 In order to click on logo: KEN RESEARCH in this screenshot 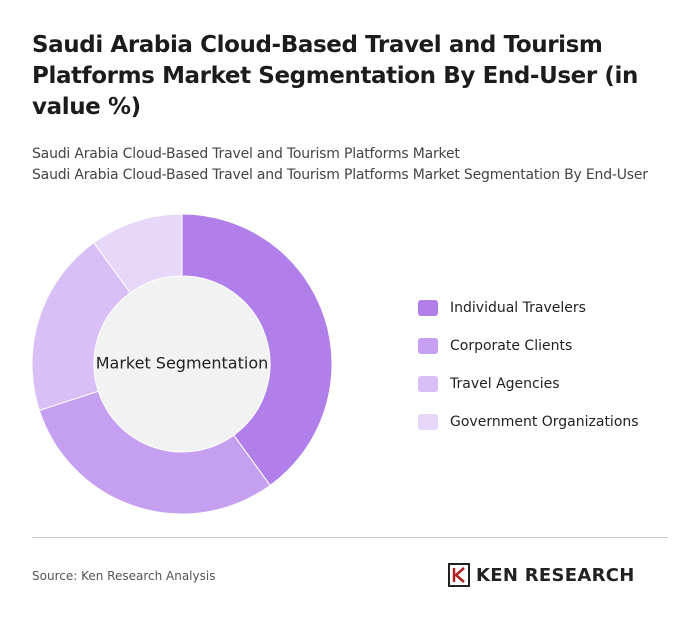, I will do `click(541, 575)`.